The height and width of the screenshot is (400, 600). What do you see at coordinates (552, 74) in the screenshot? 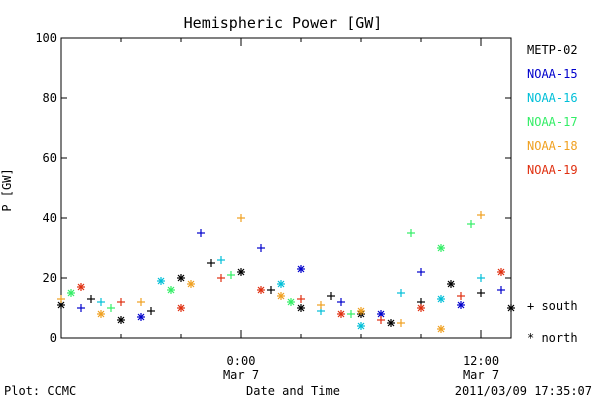
I see `legend-entry: NOAA-15` at bounding box center [552, 74].